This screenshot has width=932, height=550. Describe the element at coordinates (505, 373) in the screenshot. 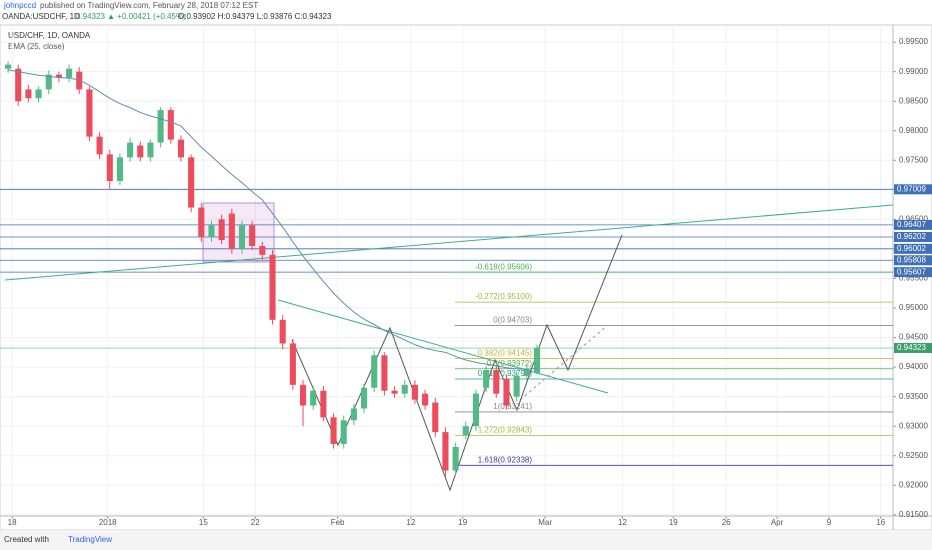

I see `fib-label: 0.618(0.93799)` at that location.